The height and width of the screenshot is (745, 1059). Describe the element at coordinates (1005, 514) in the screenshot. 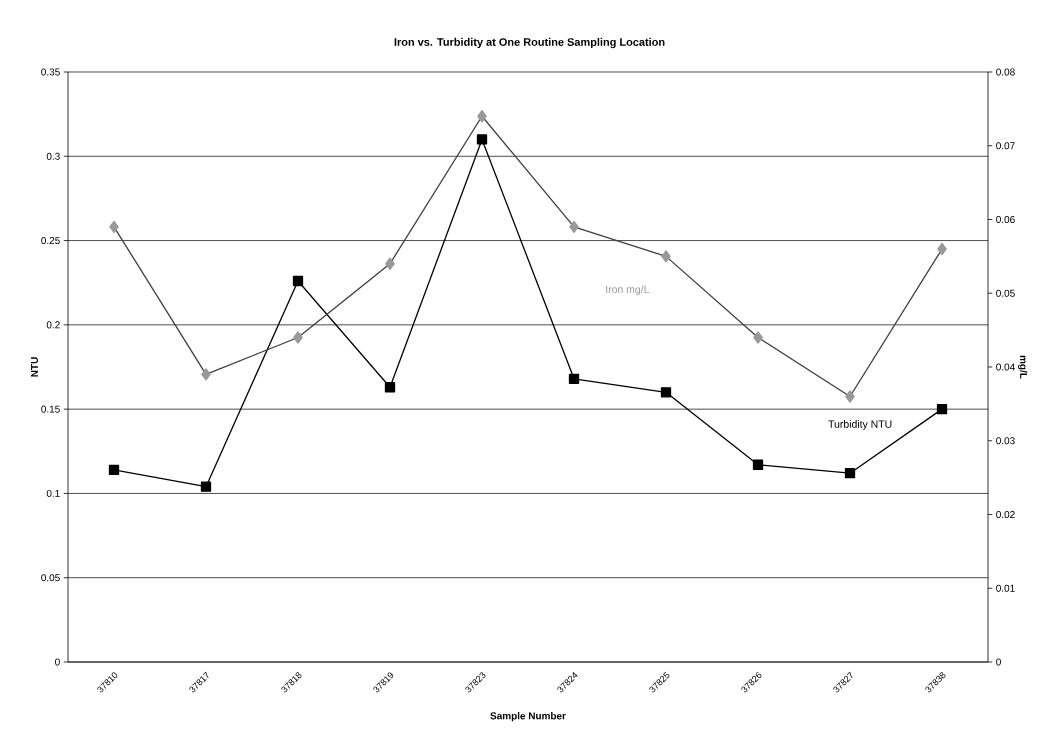

I see `y2-tick-label: 0.02` at that location.